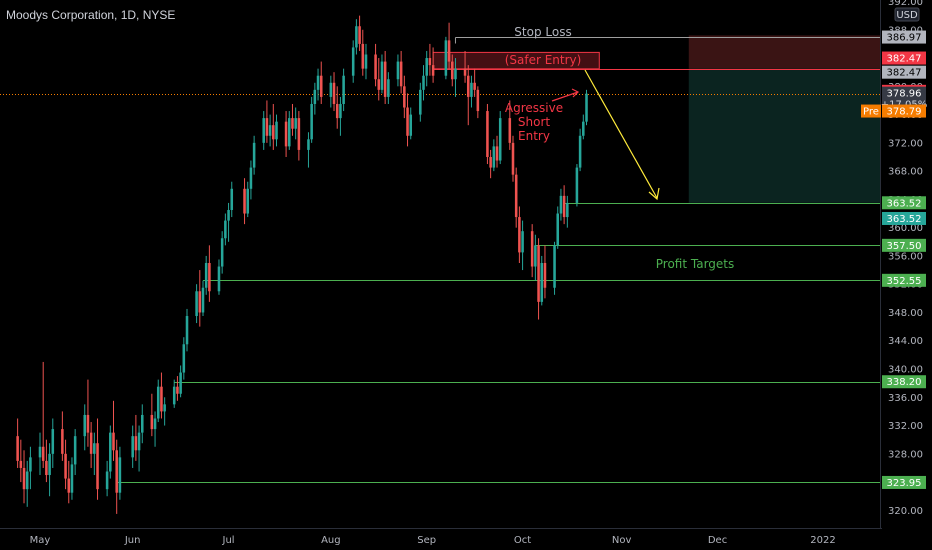 The image size is (932, 550). I want to click on y-tick-label: 340.00, so click(905, 370).